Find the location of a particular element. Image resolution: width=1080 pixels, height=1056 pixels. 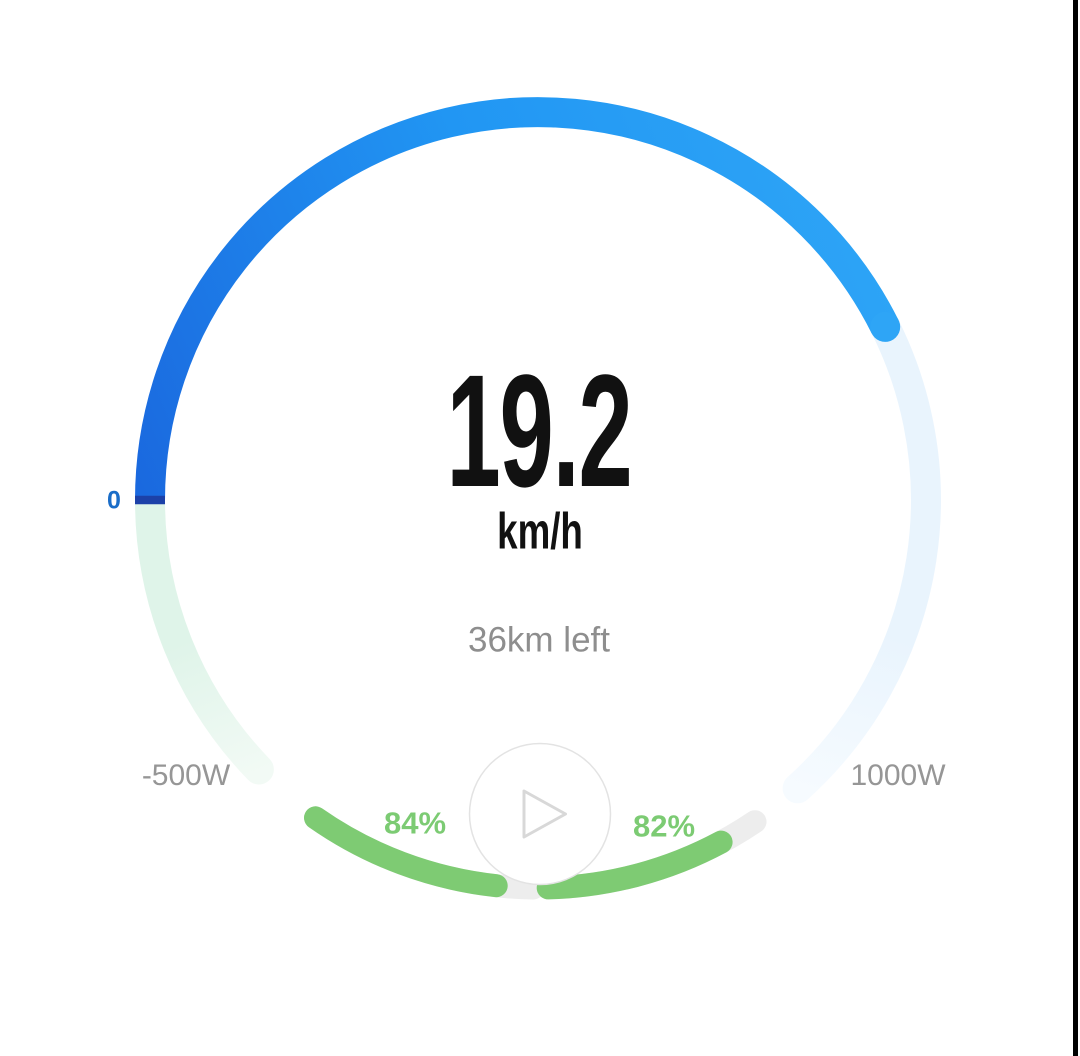

battery-right-fill-arc is located at coordinates (634, 865).